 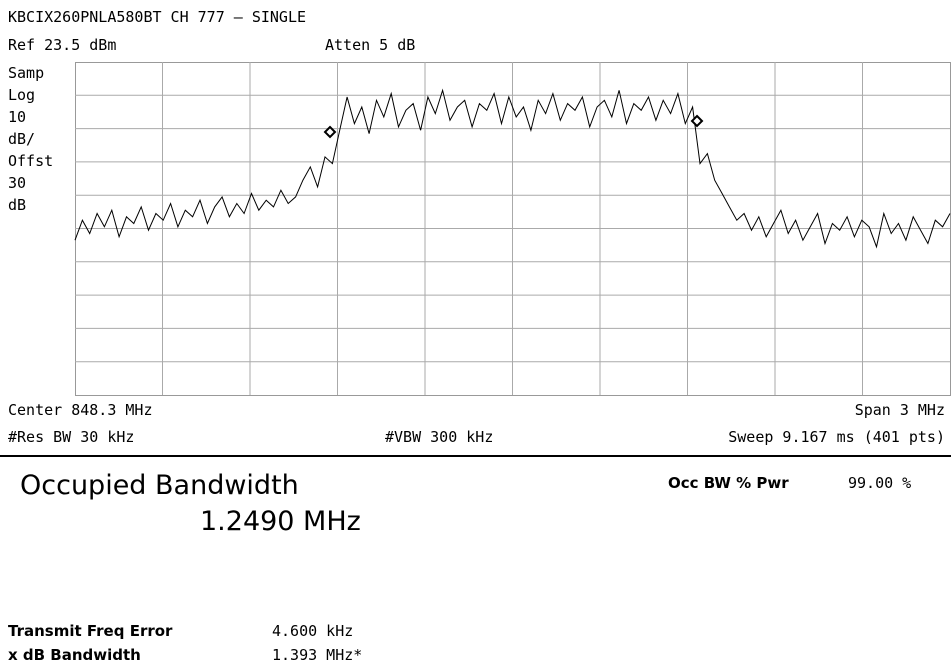 I want to click on left-label: Offst, so click(x=31, y=161).